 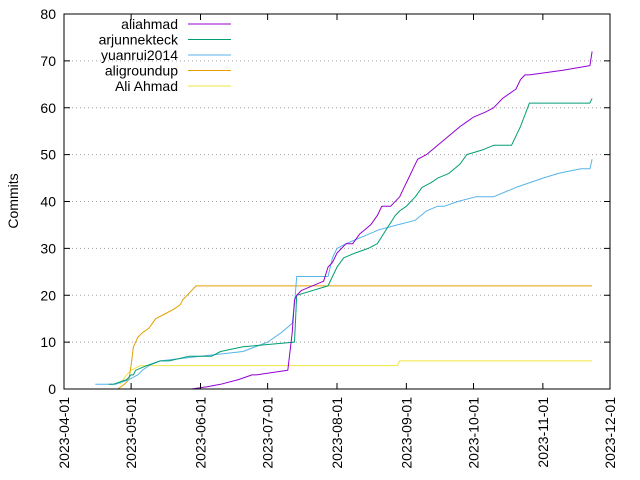 I want to click on x-tick-label: 2023-05-01, so click(x=131, y=433).